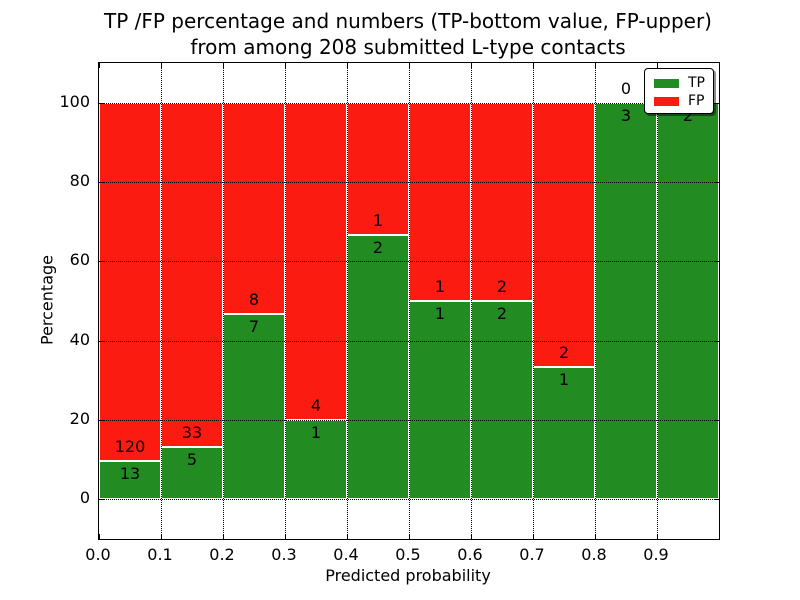 The image size is (800, 600). I want to click on y-tick-label: 20, so click(79, 418).